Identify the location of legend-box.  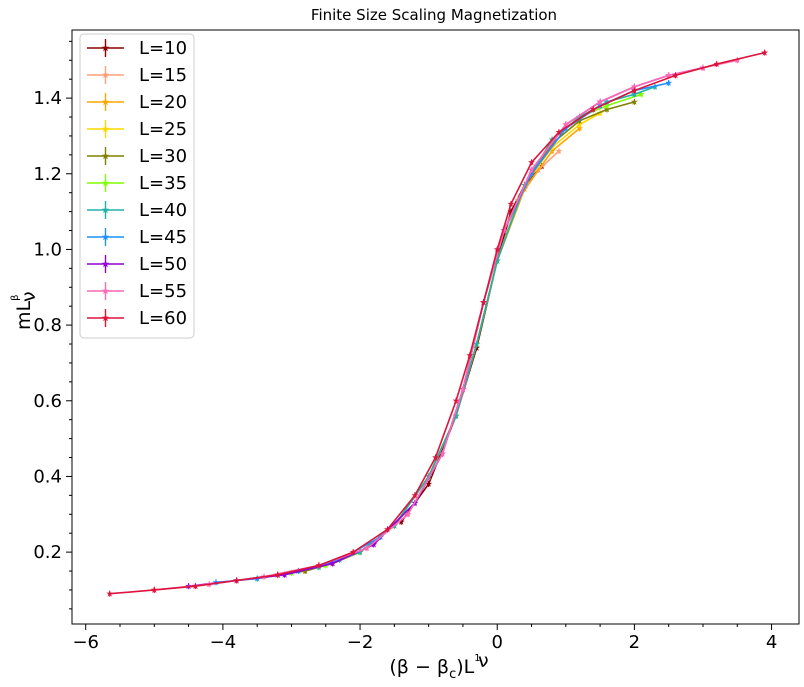
(137, 186).